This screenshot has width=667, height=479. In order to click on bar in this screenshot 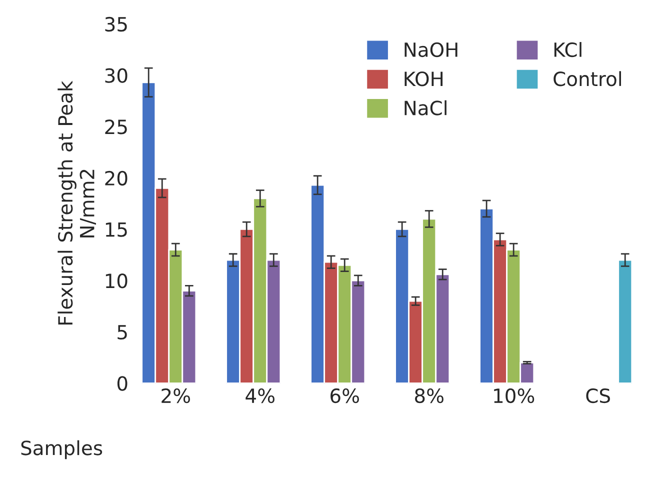, I will do `click(625, 321)`.